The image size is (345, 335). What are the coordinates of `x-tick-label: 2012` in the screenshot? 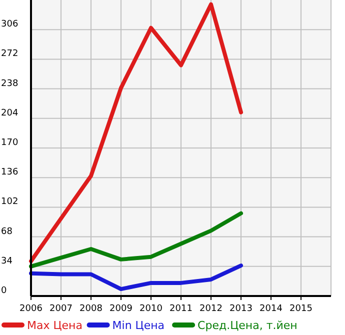 It's located at (211, 309).